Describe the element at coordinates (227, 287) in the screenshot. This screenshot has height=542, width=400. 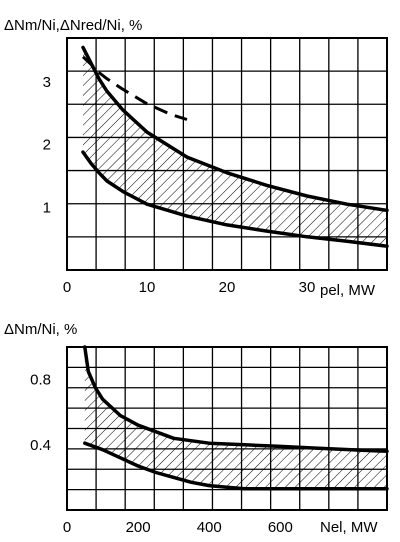
I see `chart1-x-tick-label: 20` at that location.